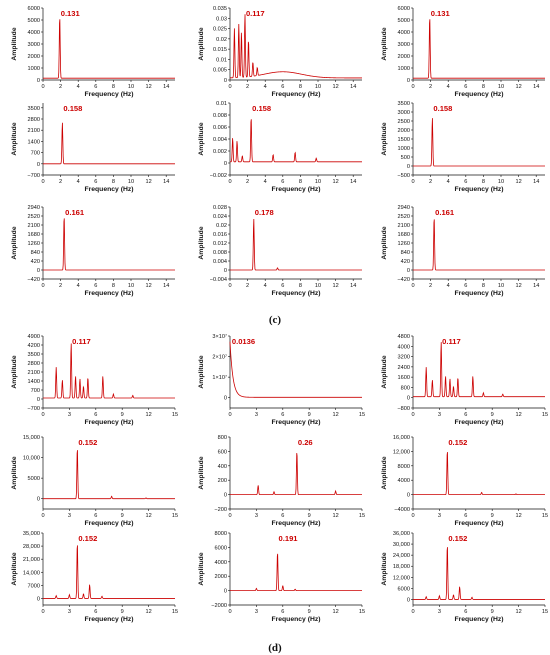 This screenshot has width=550, height=655. Describe the element at coordinates (219, 377) in the screenshot. I see `y-tick-label: 1×10⁷` at that location.